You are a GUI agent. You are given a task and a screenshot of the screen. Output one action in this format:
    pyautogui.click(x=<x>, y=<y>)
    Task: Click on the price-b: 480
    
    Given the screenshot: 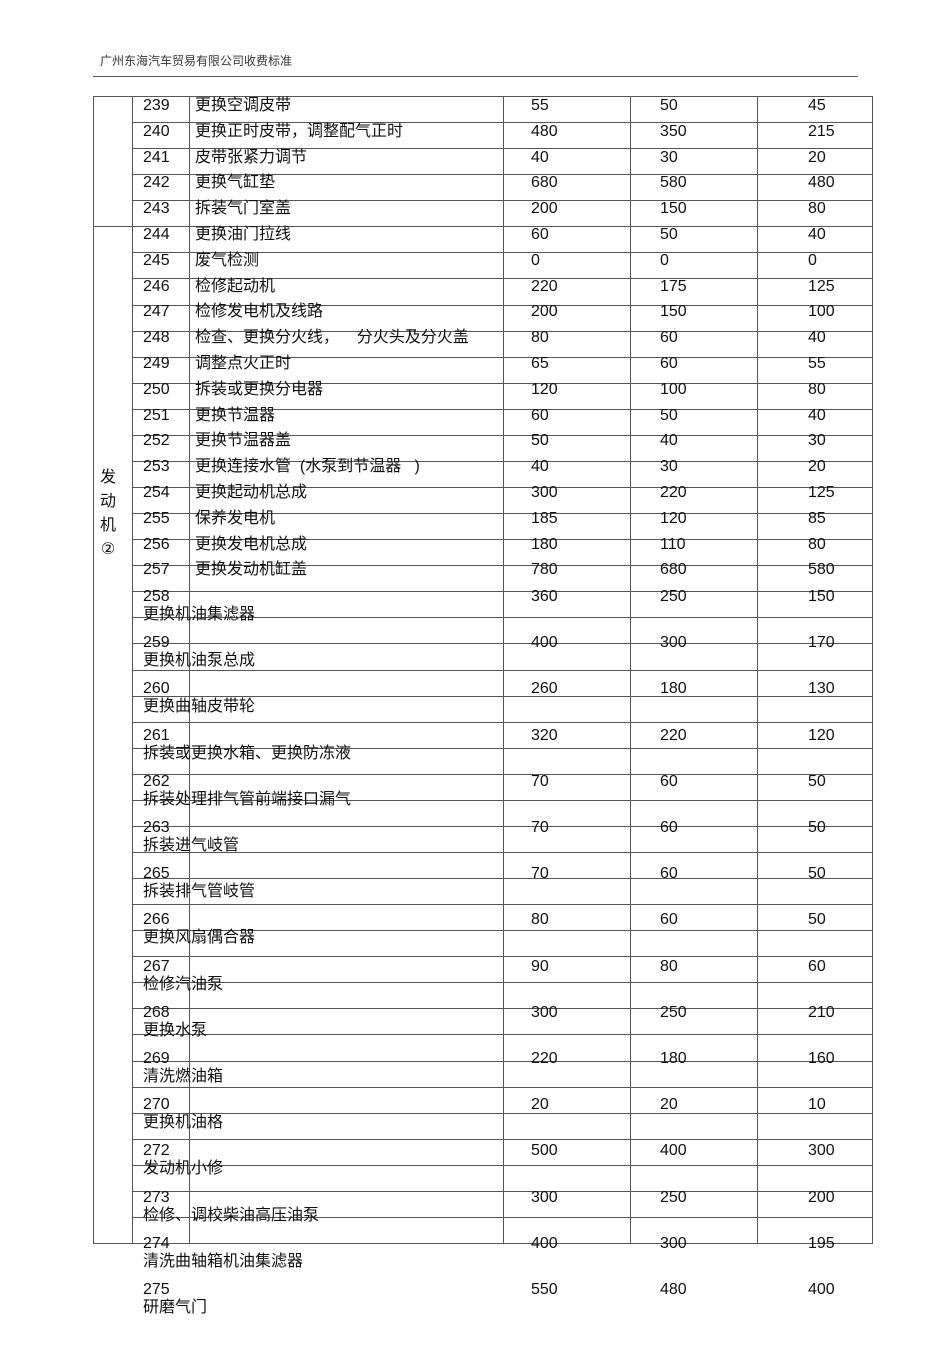 What is the action you would take?
    pyautogui.click(x=673, y=1289)
    